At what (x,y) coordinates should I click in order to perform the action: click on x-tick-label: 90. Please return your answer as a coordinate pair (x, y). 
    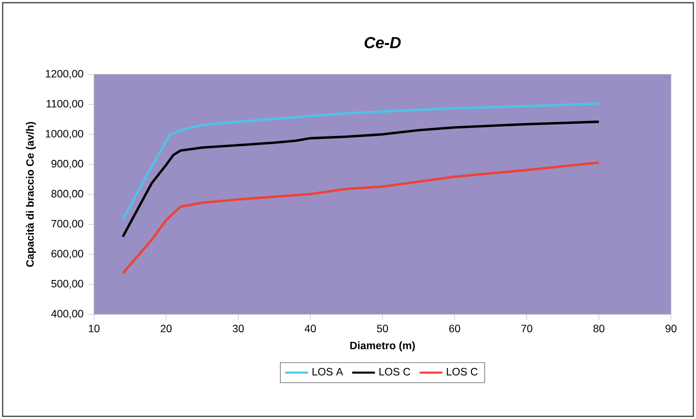
    Looking at the image, I should click on (671, 328).